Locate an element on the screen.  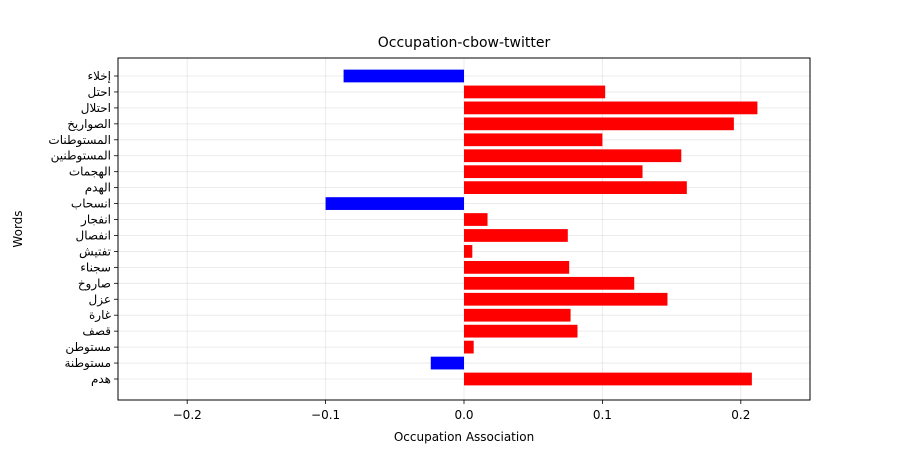
x-tick-label: 0.0 is located at coordinates (463, 415).